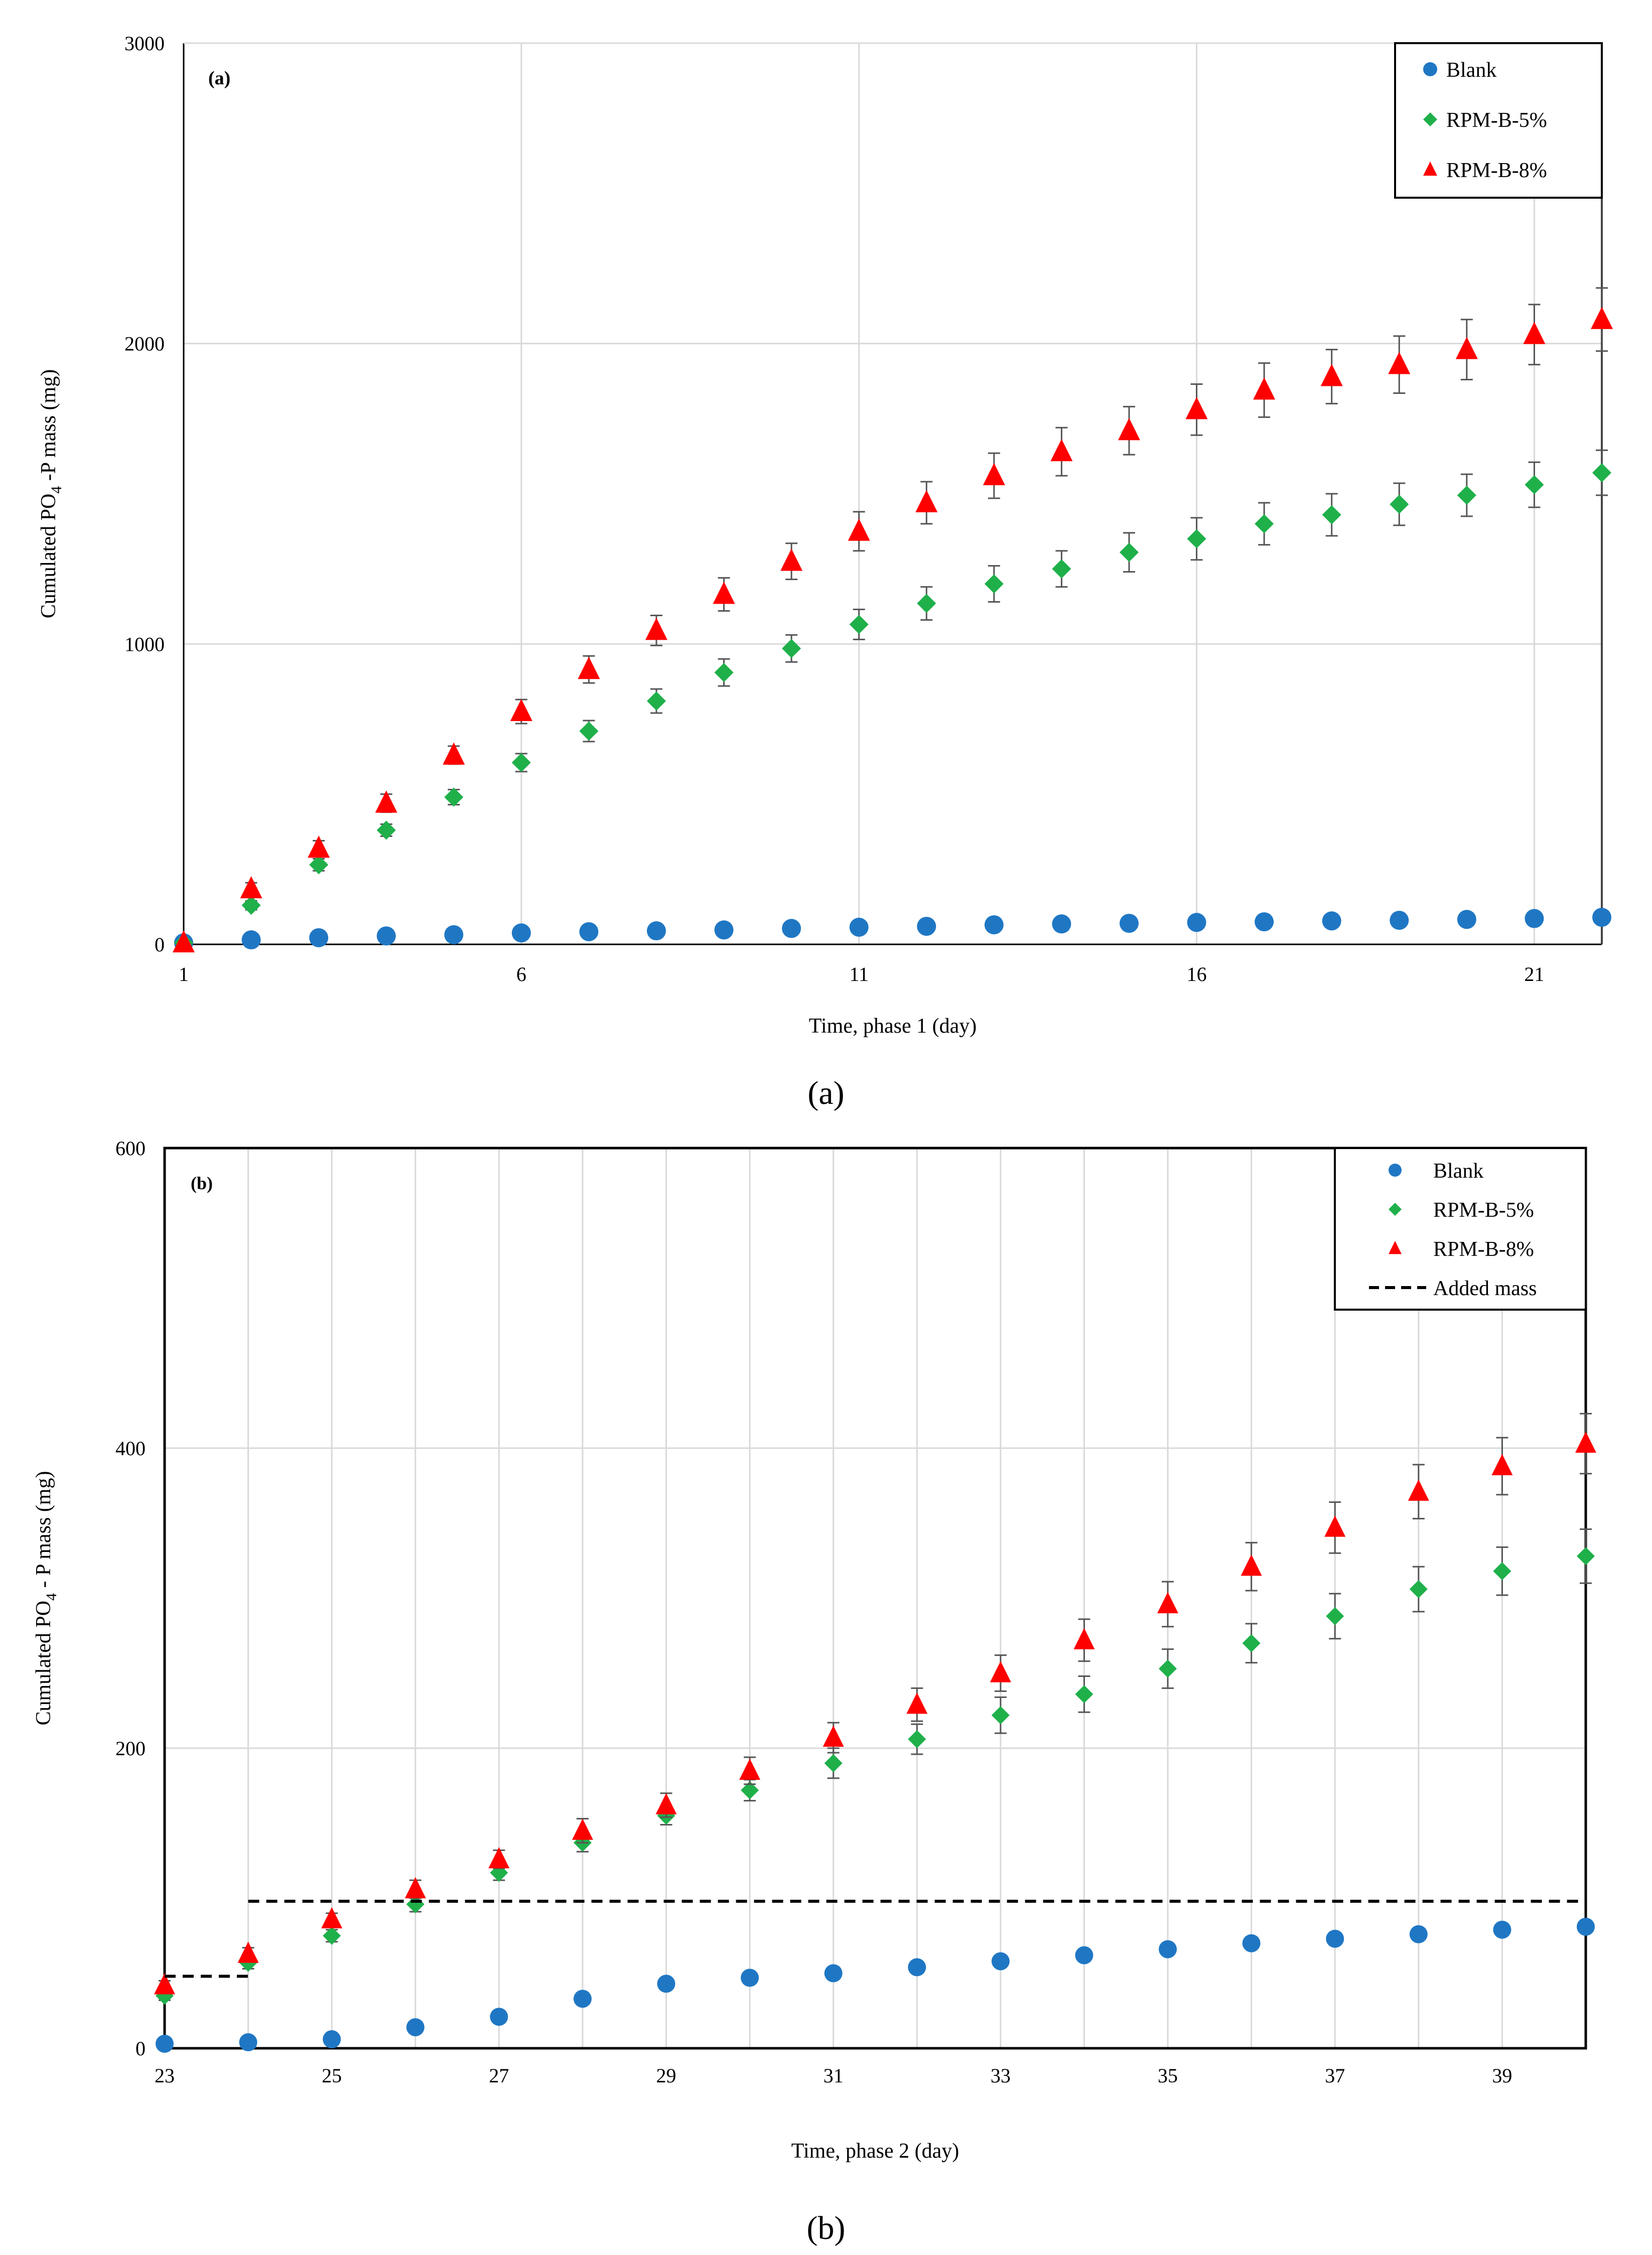 Image resolution: width=1652 pixels, height=2255 pixels. What do you see at coordinates (202, 1183) in the screenshot?
I see `panel-label: (b)` at bounding box center [202, 1183].